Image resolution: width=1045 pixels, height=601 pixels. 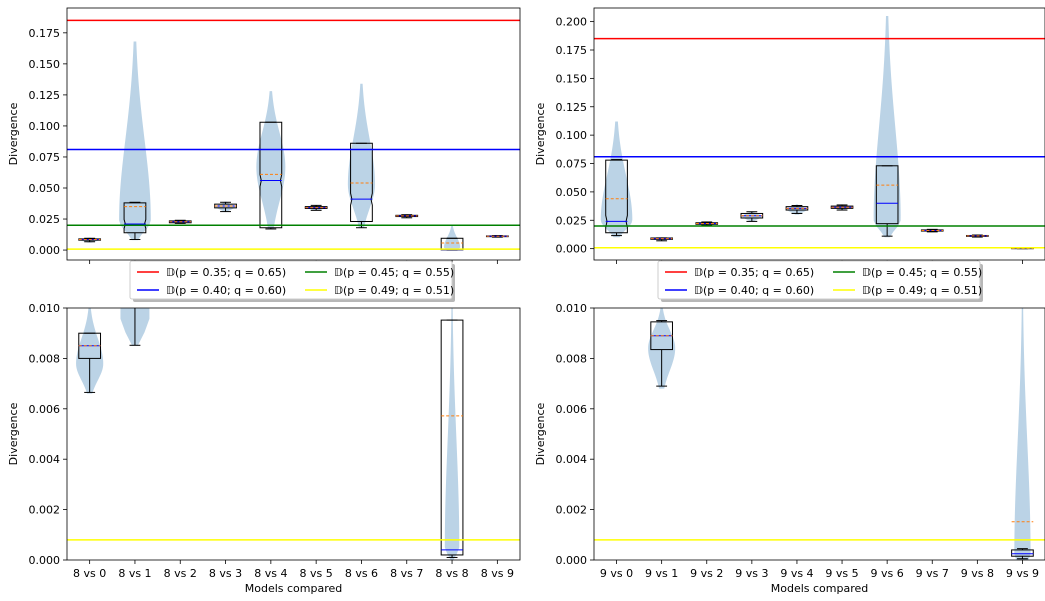 What do you see at coordinates (451, 573) in the screenshot?
I see `x-tick-label: 8 vs 8` at bounding box center [451, 573].